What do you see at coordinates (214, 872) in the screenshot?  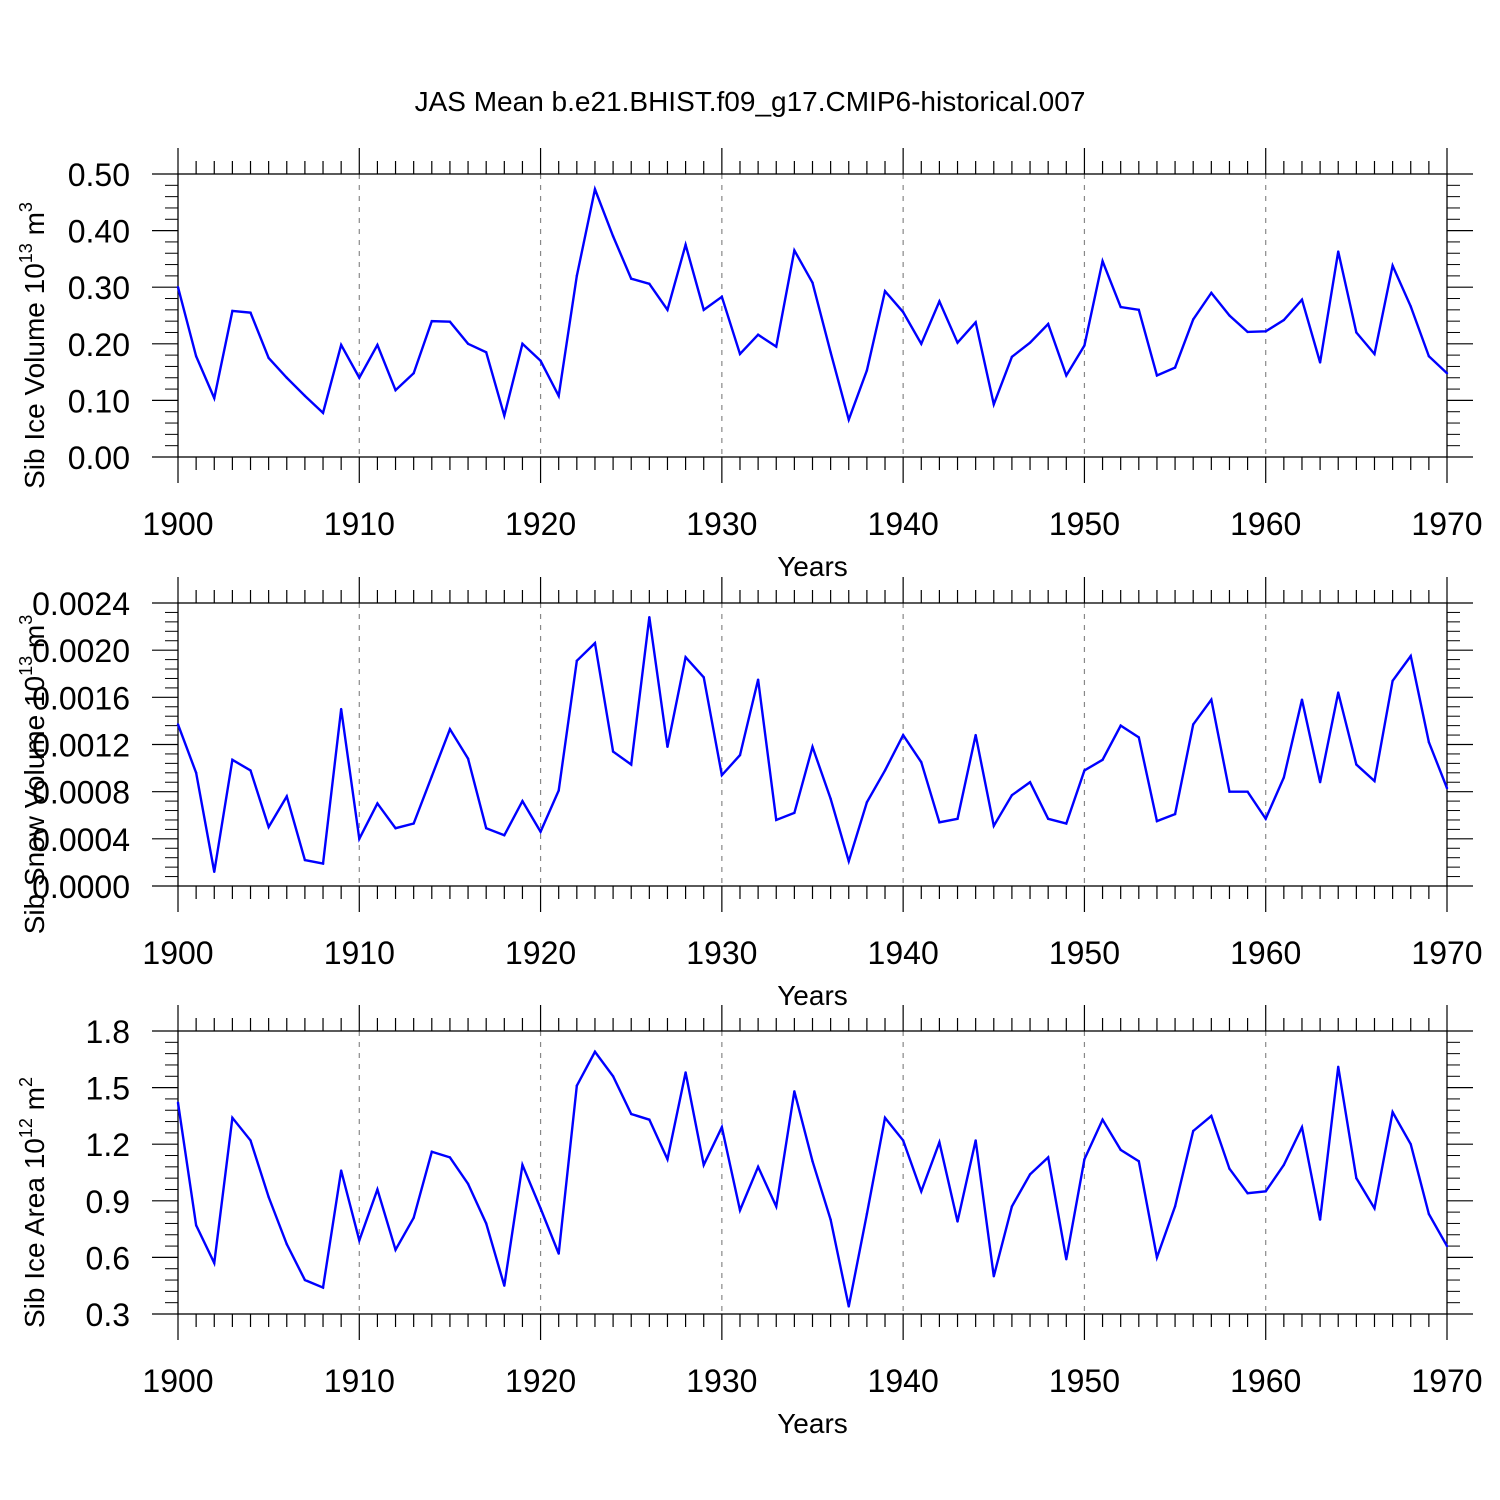 I see `data-point-1902` at bounding box center [214, 872].